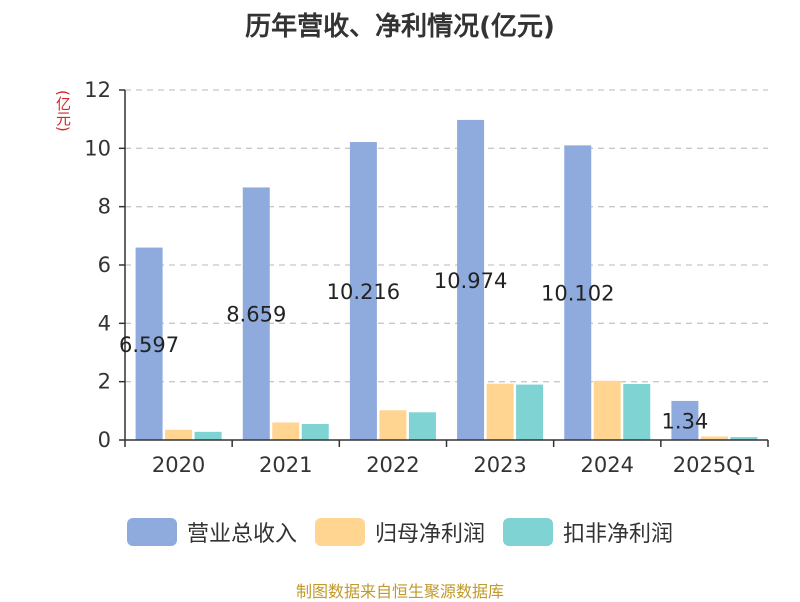 The height and width of the screenshot is (602, 800). What do you see at coordinates (339, 532) in the screenshot?
I see `legend-swatch-net-profit` at bounding box center [339, 532].